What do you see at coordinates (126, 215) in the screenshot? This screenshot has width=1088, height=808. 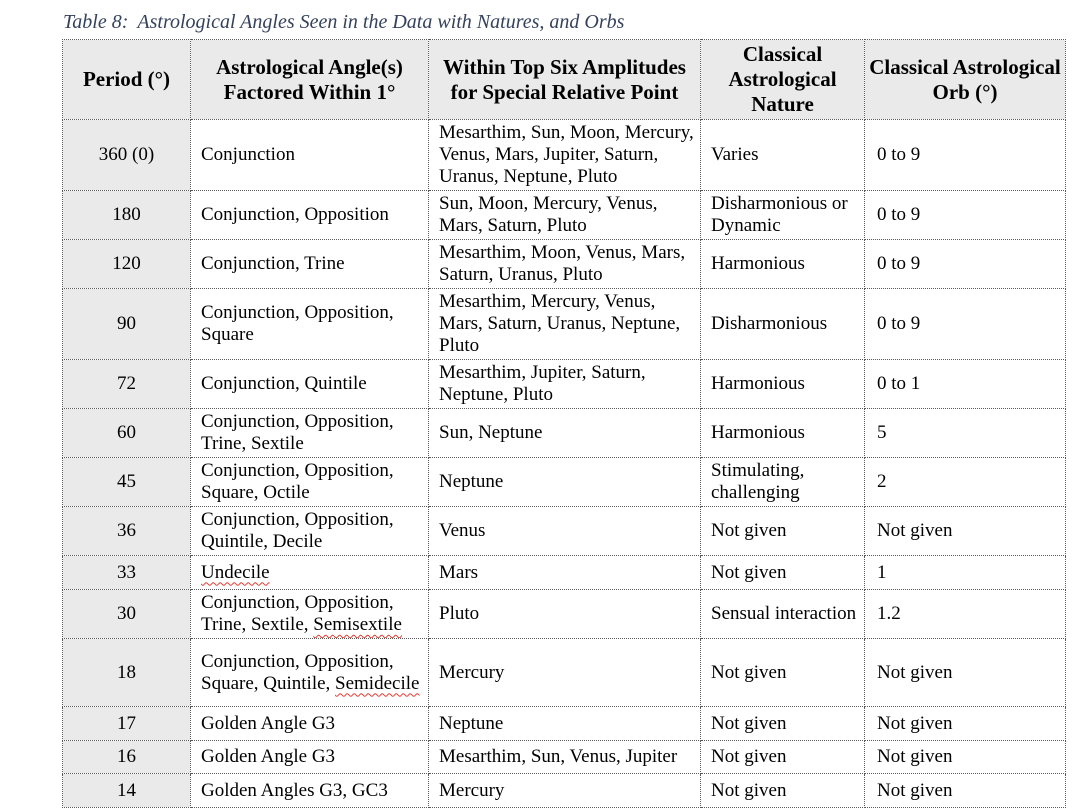 I see `period-cell: 180` at bounding box center [126, 215].